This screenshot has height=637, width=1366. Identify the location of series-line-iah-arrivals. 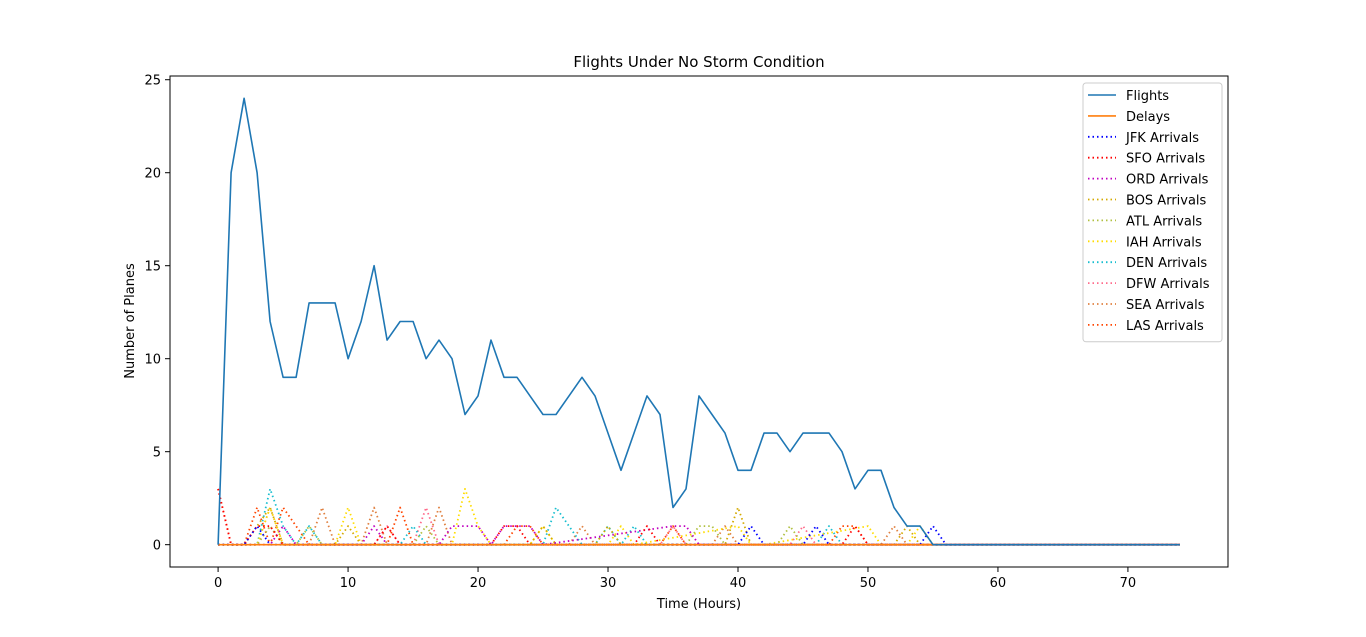
(699, 516).